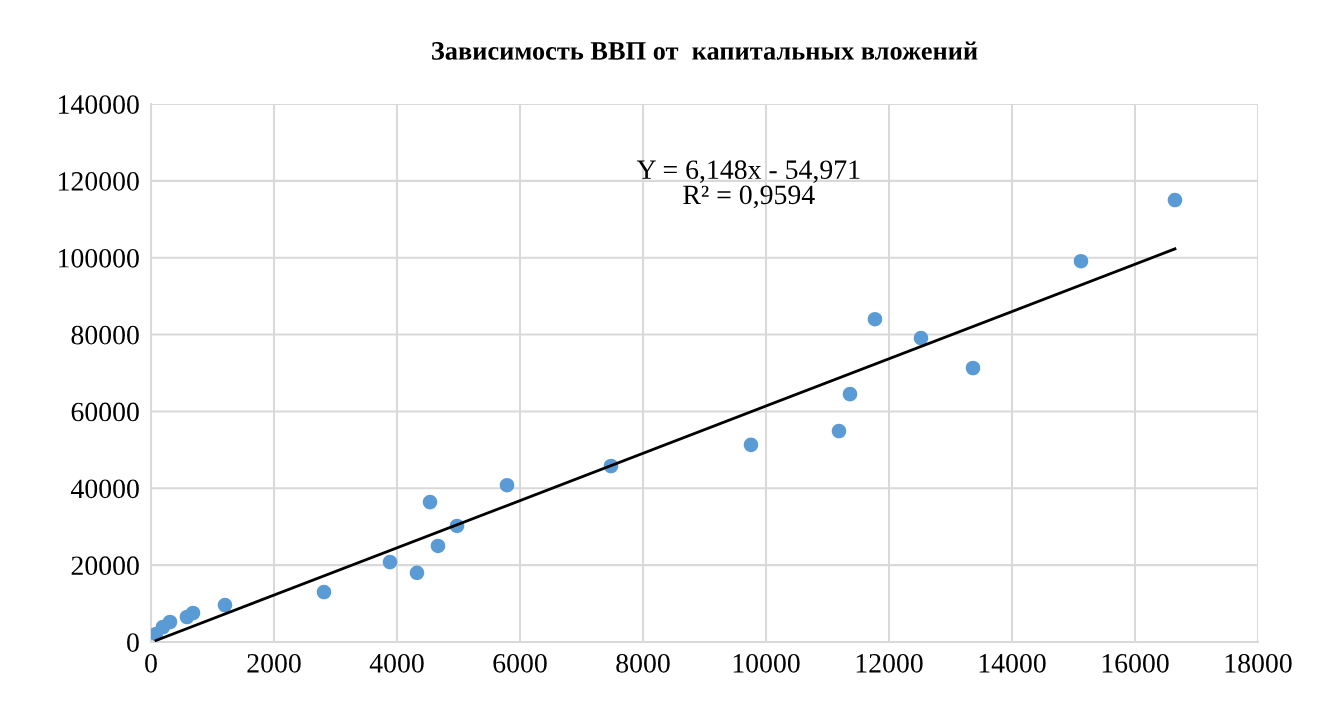 The image size is (1317, 707). I want to click on x-tick-label: 6000, so click(520, 663).